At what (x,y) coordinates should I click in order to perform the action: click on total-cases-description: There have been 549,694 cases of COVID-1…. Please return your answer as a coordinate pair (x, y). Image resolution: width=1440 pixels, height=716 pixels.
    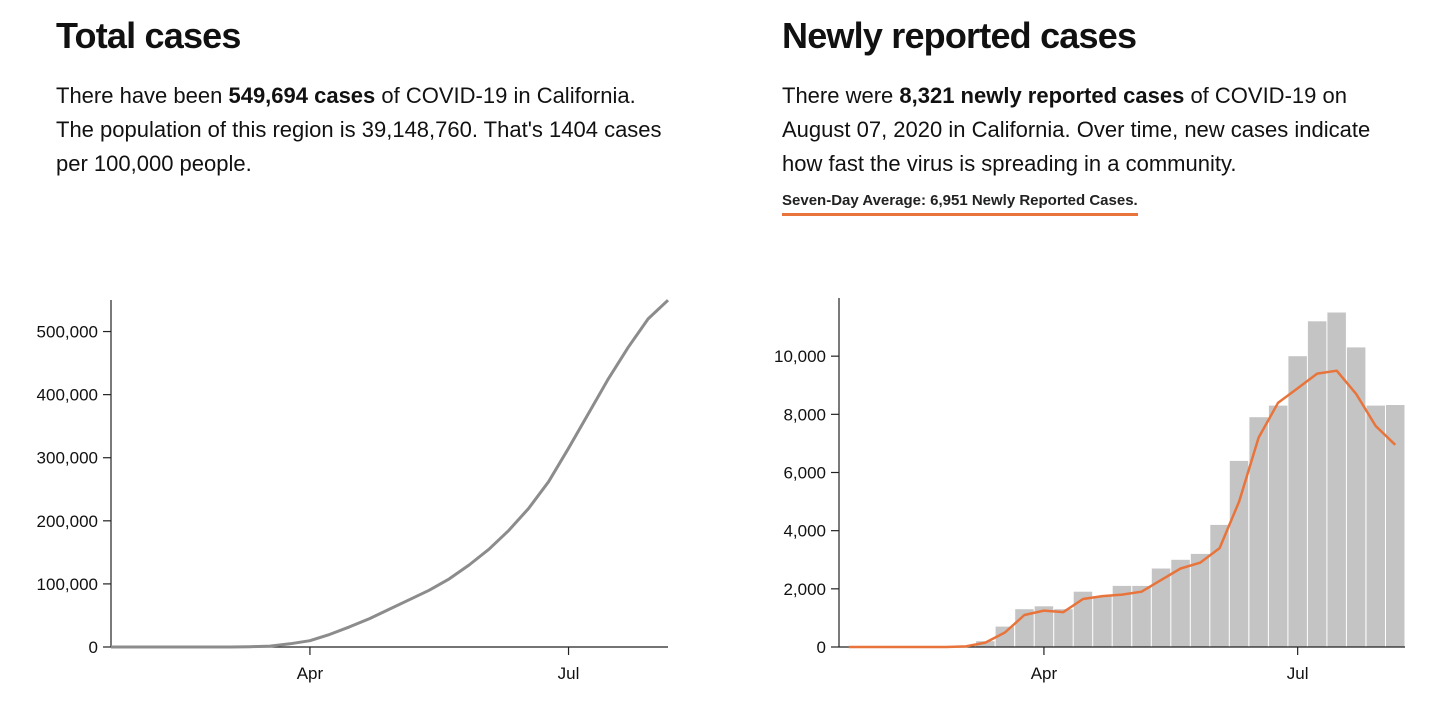
    Looking at the image, I should click on (366, 130).